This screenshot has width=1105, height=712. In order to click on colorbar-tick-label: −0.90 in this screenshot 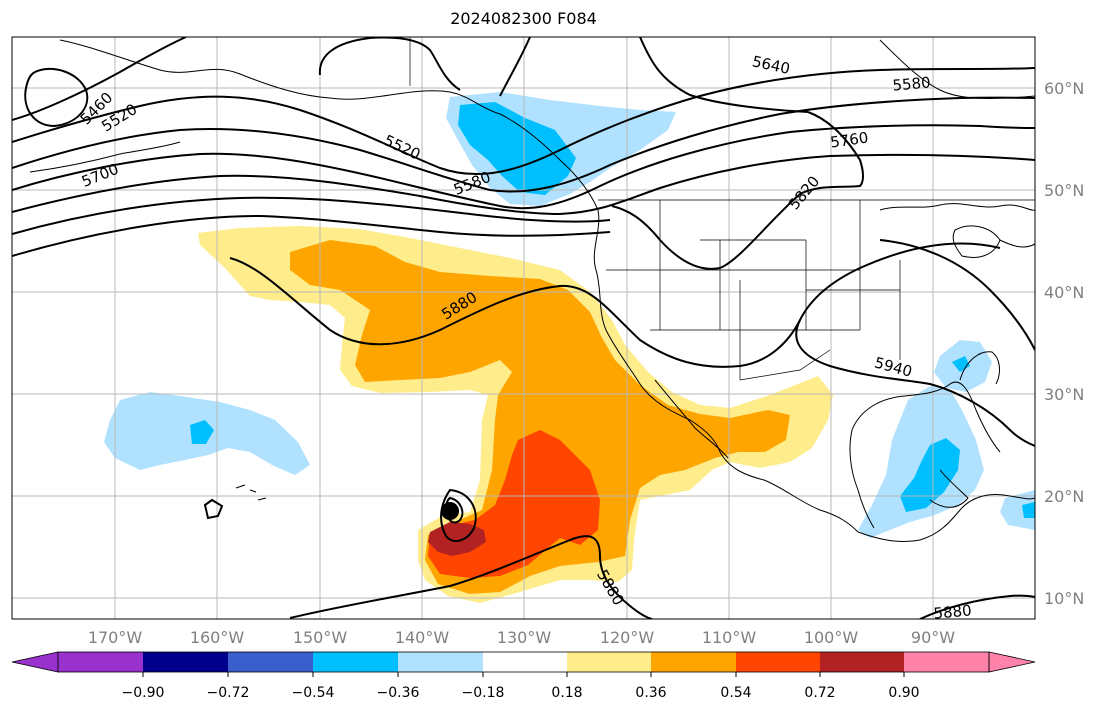, I will do `click(143, 693)`.